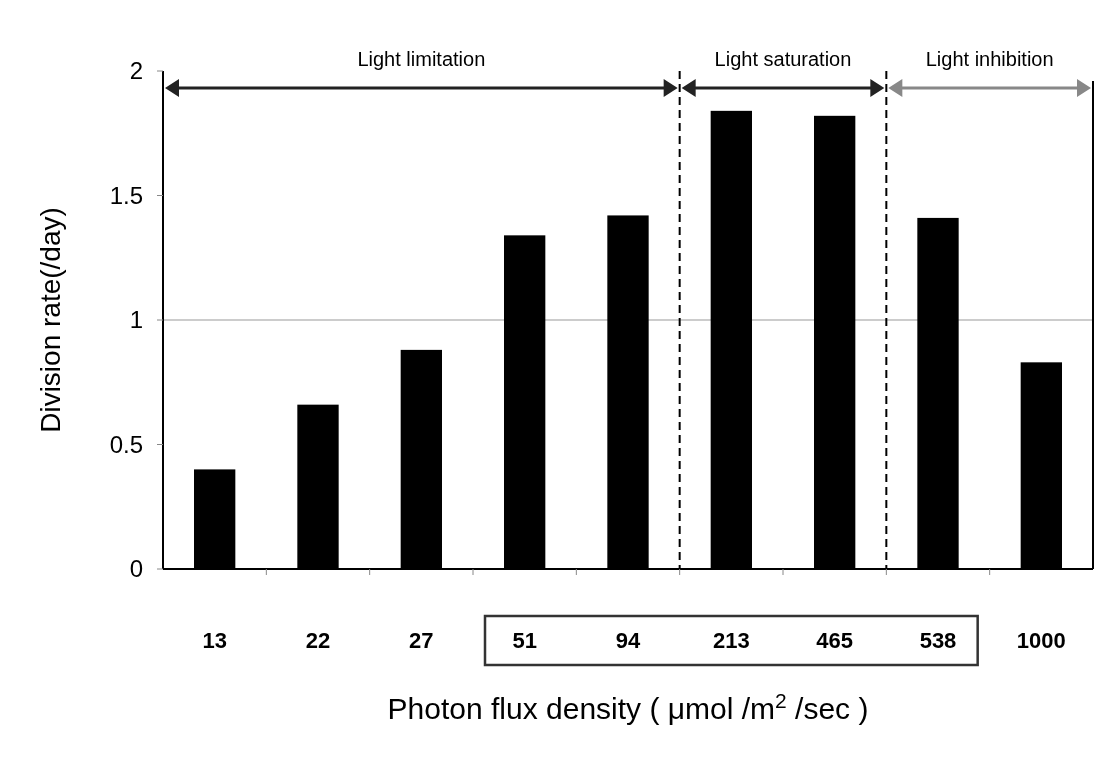  Describe the element at coordinates (524, 640) in the screenshot. I see `x-tick-label: 51` at that location.